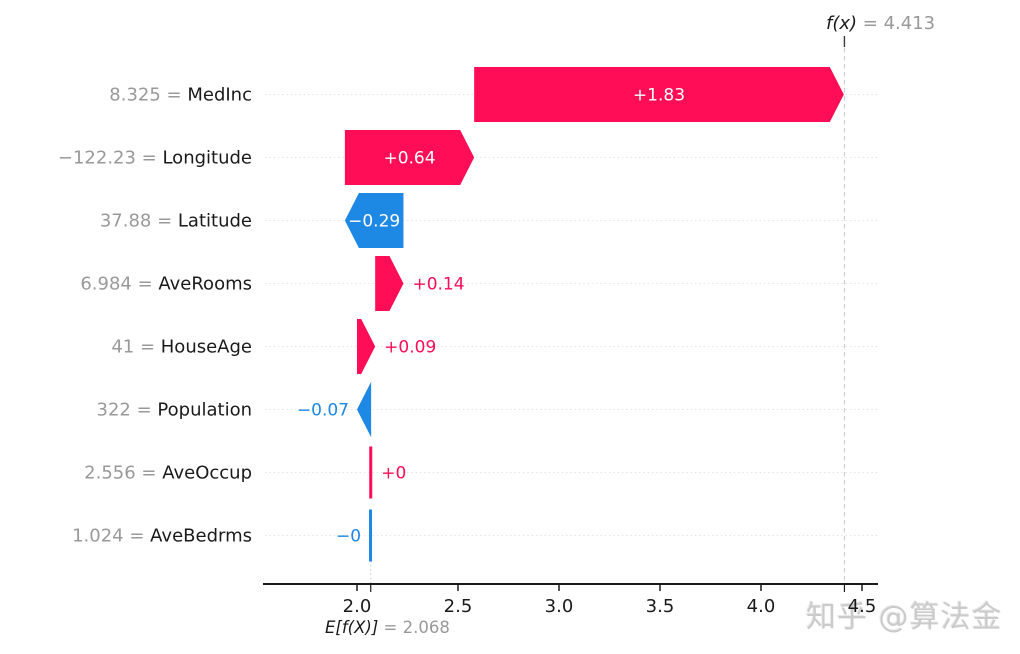 The image size is (1020, 654). Describe the element at coordinates (207, 473) in the screenshot. I see `label-segment: AveOccup` at that location.